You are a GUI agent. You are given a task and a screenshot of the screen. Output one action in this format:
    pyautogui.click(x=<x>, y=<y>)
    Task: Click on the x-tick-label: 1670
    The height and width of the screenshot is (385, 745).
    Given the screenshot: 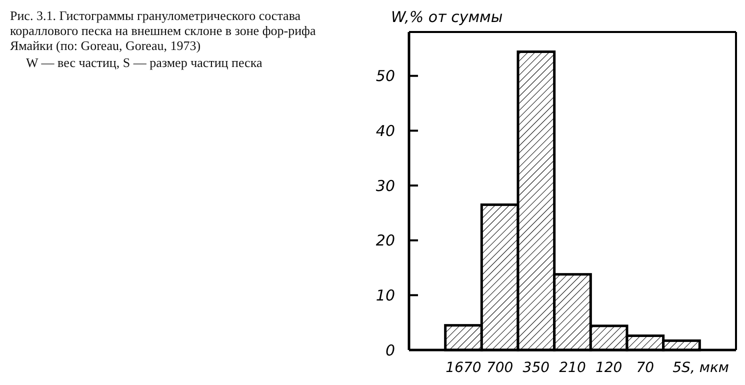 What is the action you would take?
    pyautogui.click(x=464, y=368)
    